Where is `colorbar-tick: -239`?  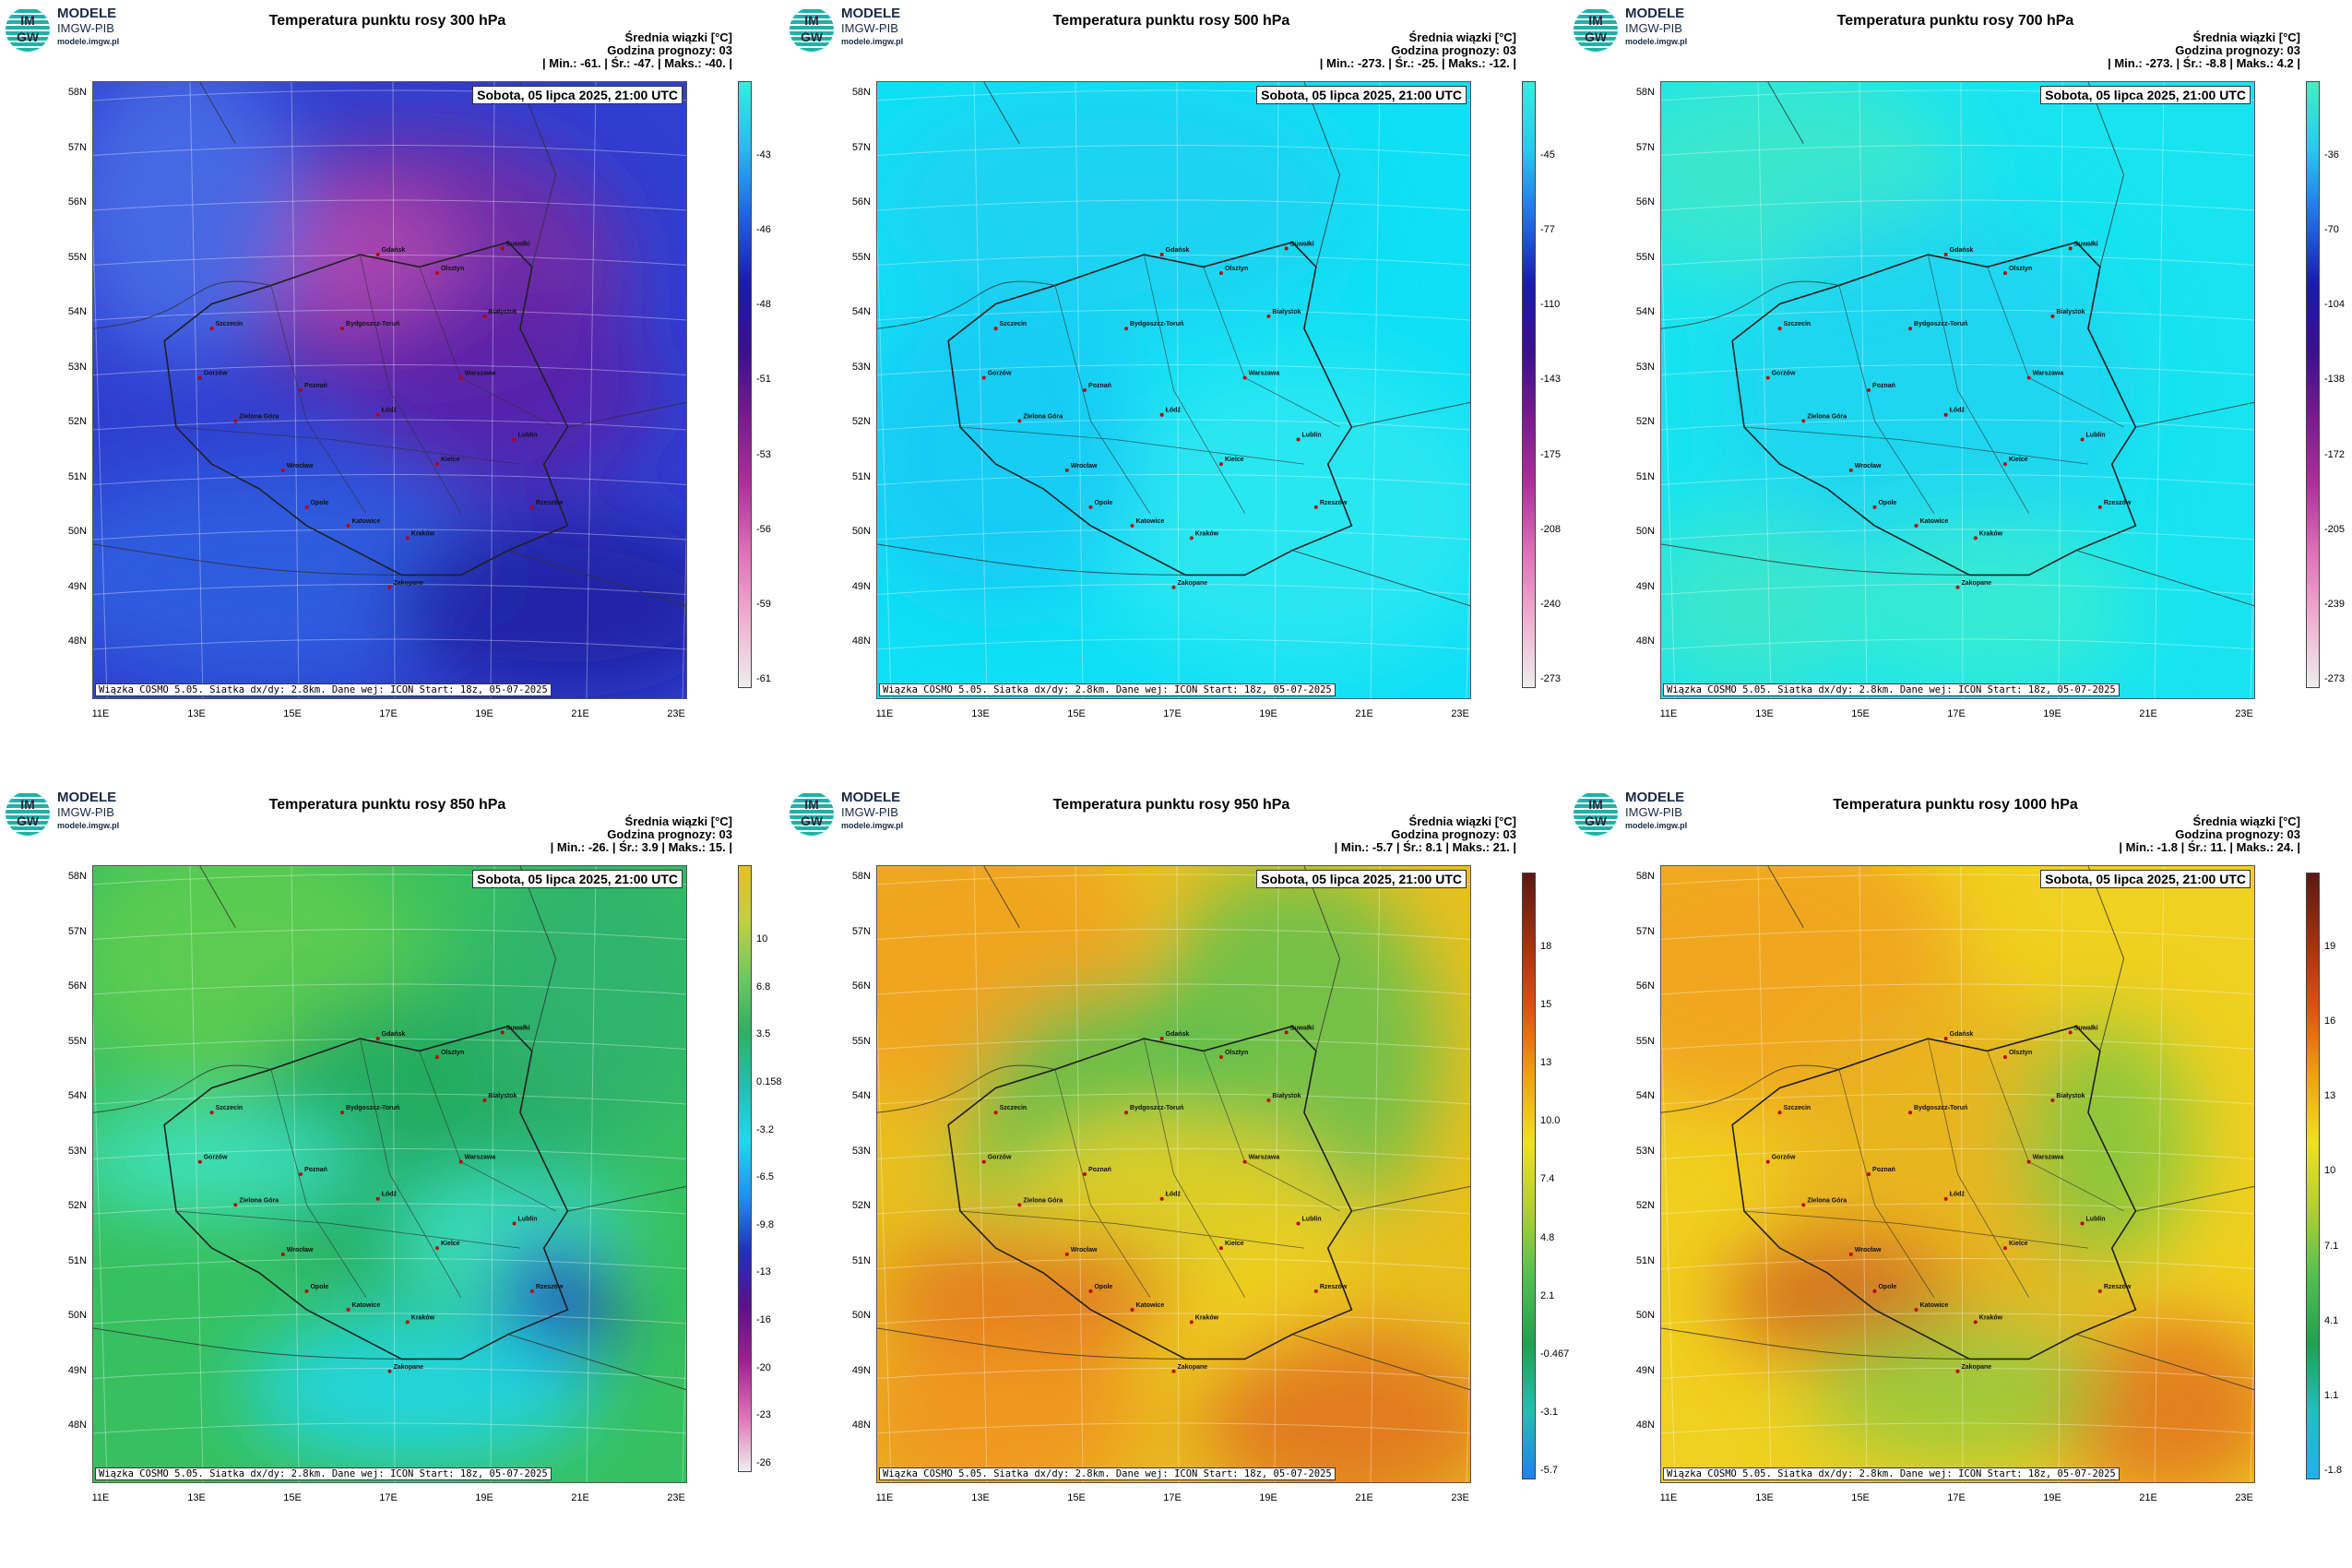
colorbar-tick: -239 is located at coordinates (2335, 604).